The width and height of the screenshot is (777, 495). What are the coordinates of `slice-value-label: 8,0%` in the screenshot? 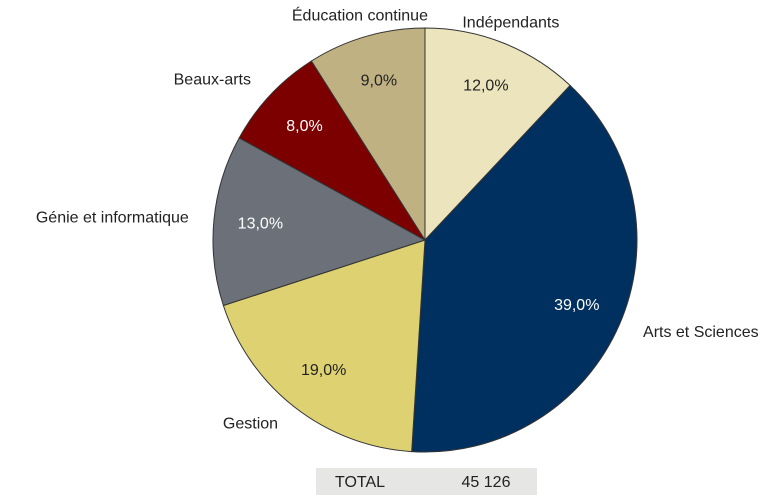 It's located at (304, 126).